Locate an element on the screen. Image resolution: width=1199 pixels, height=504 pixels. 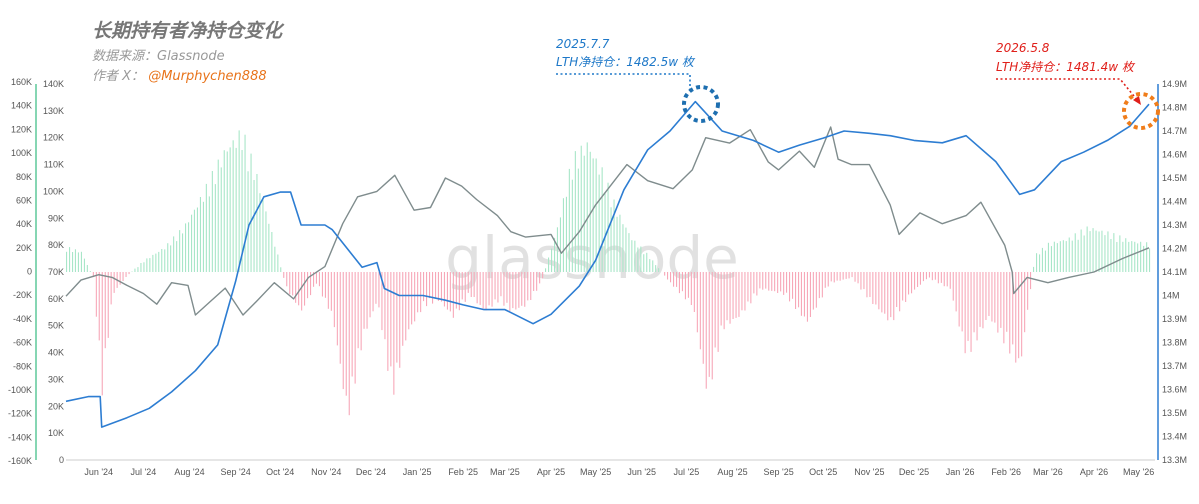
lth-supply-tick-label: 13.7M is located at coordinates (1174, 366).